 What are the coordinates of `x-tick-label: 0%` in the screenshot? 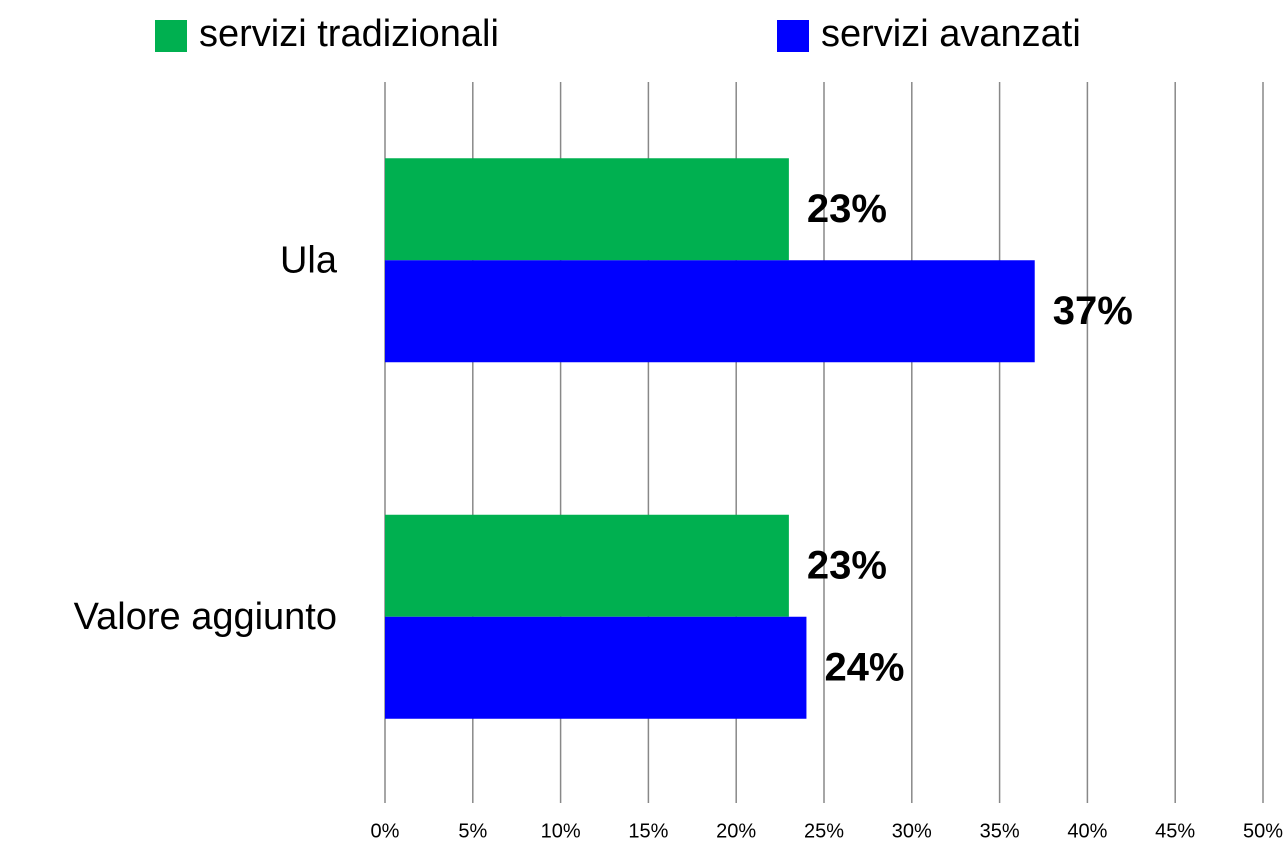 It's located at (385, 831).